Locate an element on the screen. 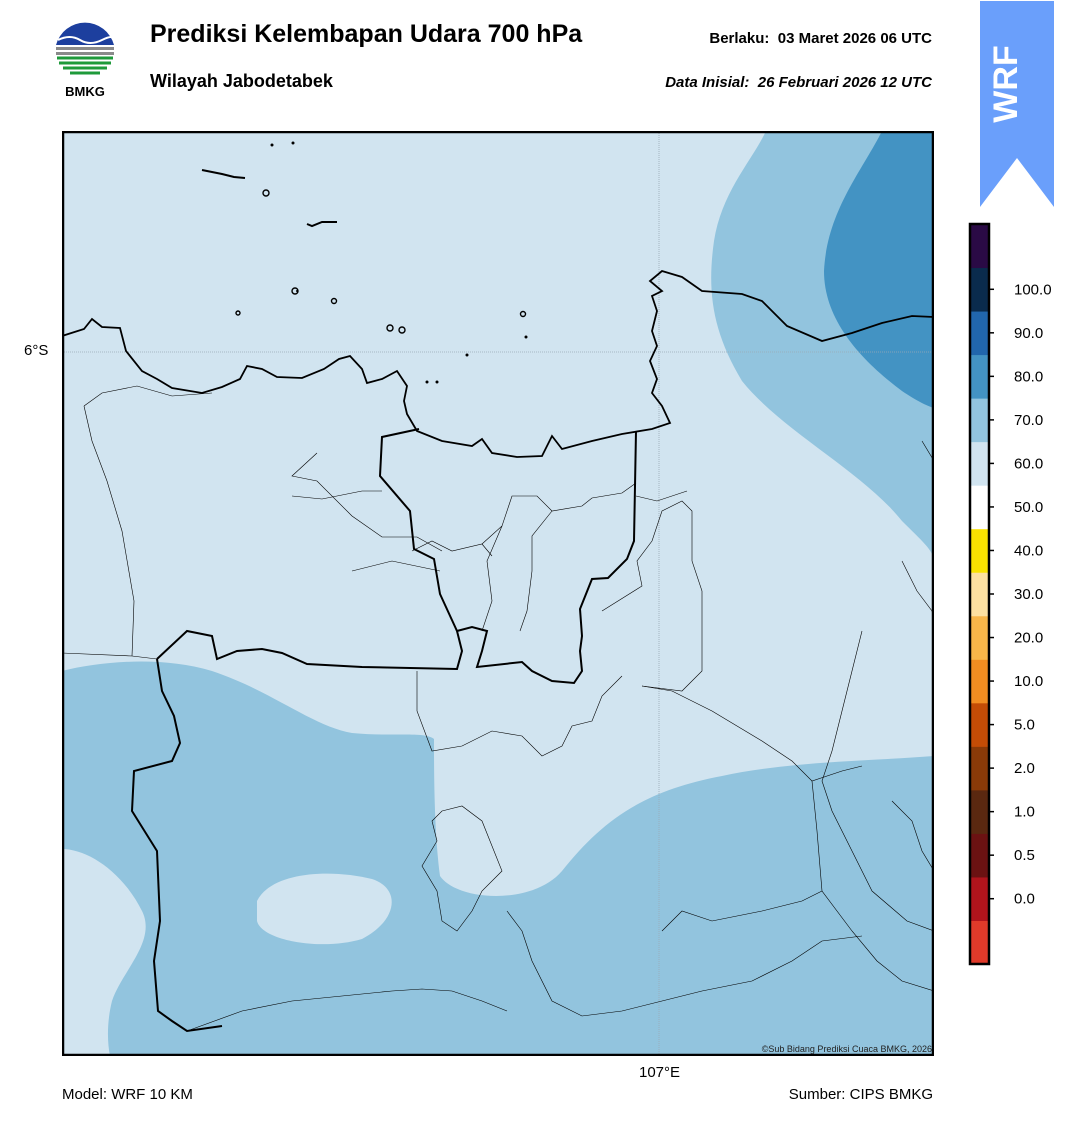 The height and width of the screenshot is (1128, 1081). map-title: Prediksi Kelembapan Udara 700 hPa is located at coordinates (366, 34).